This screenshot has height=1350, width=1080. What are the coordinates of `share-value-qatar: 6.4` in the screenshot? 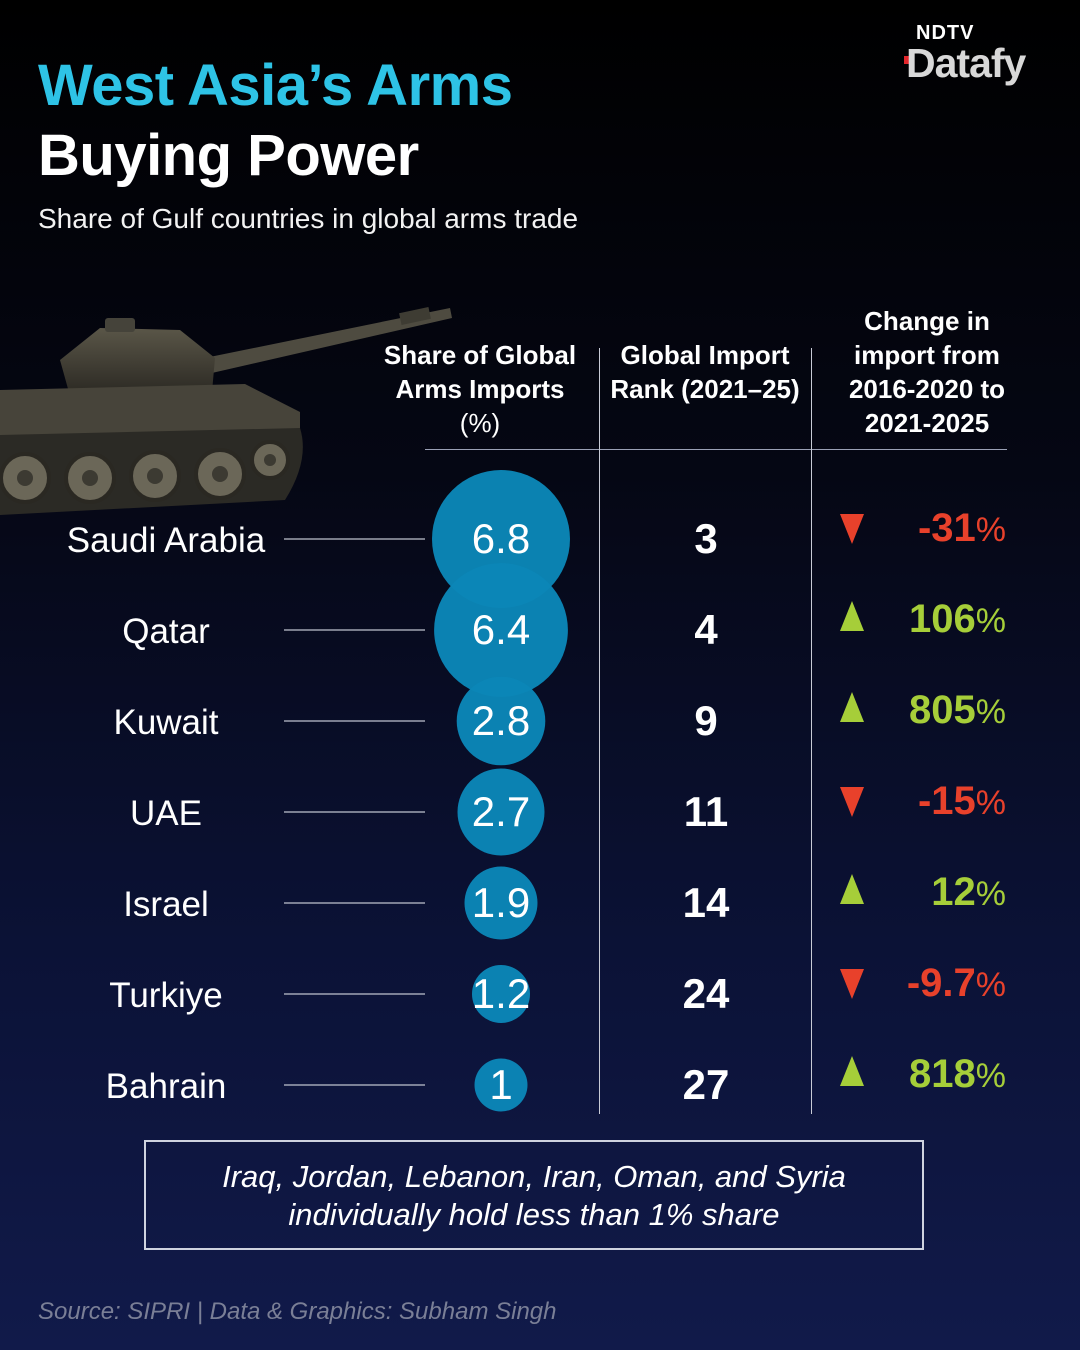 It's located at (501, 629).